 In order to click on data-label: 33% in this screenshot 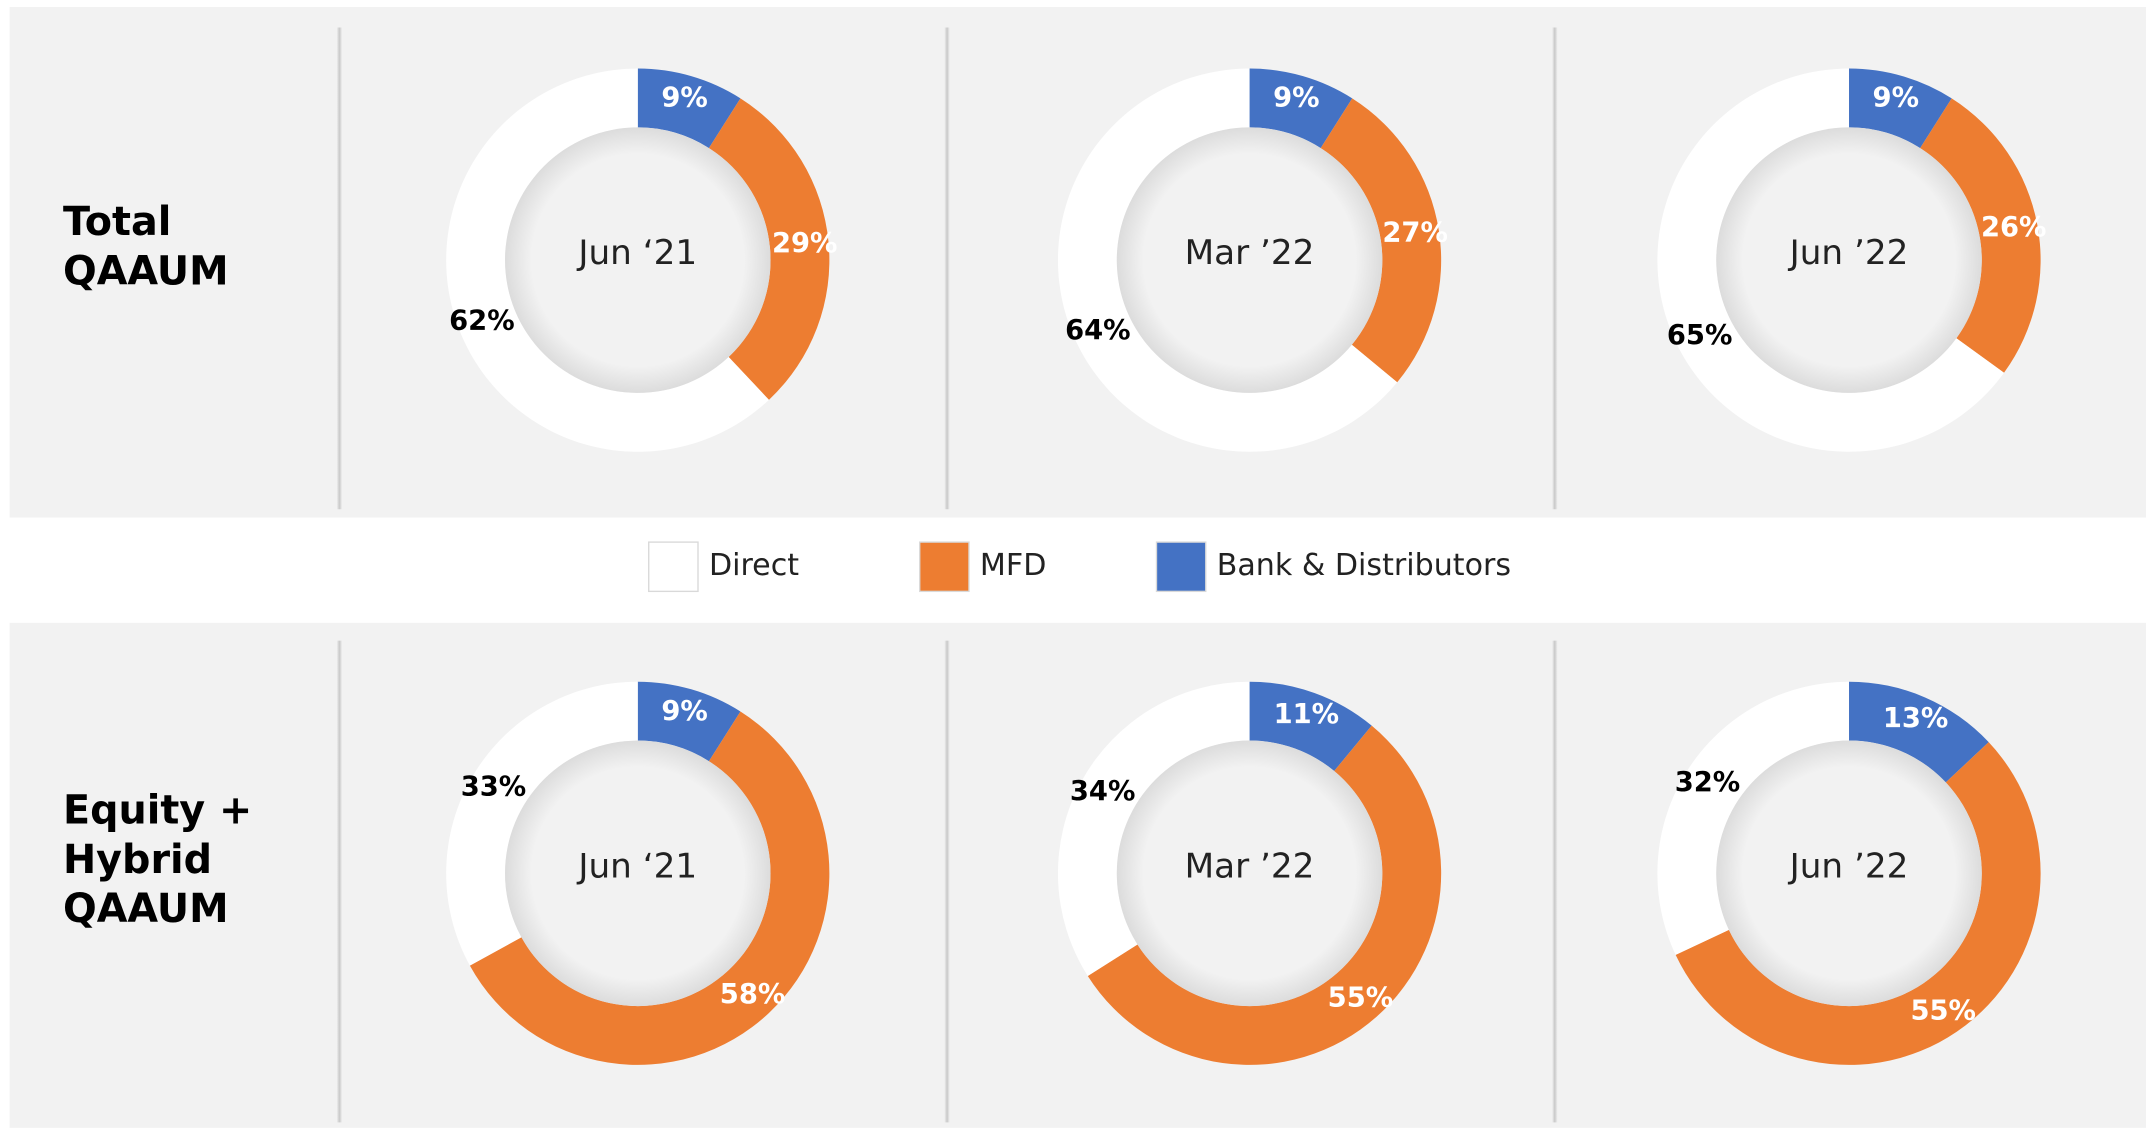, I will do `click(494, 786)`.